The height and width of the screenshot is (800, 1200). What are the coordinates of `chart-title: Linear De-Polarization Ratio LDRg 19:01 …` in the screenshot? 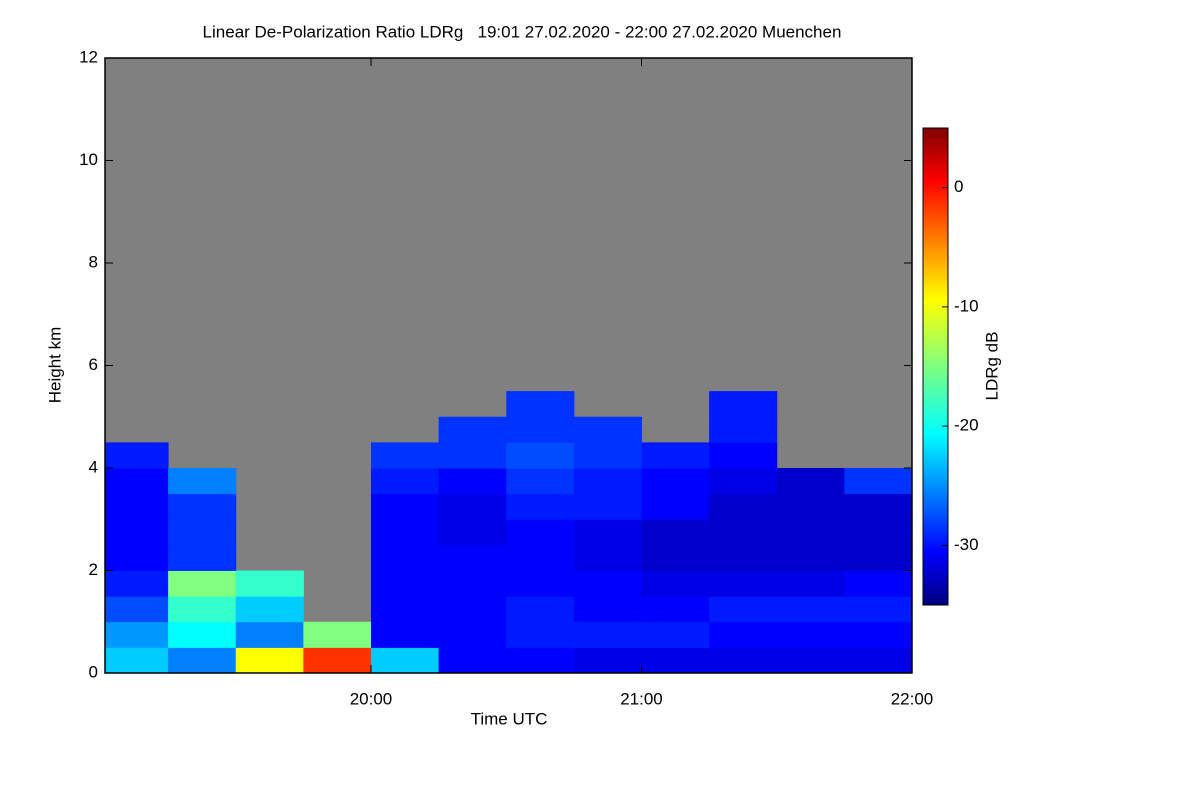 It's located at (522, 31).